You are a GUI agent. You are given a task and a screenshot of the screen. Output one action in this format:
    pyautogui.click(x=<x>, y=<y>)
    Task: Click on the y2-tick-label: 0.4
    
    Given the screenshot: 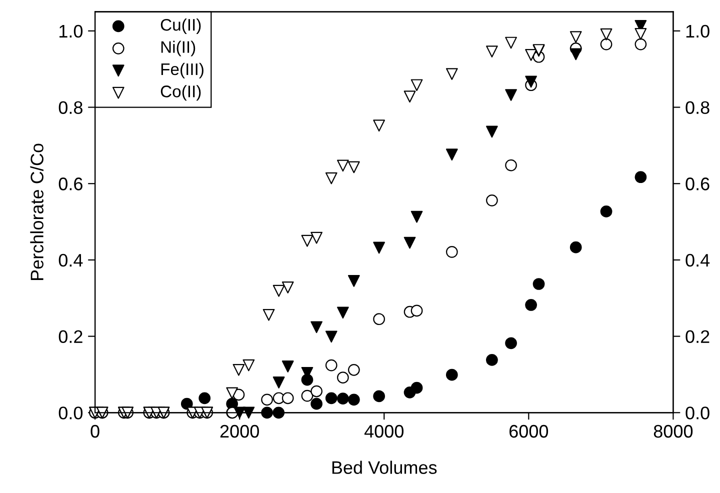 What is the action you would take?
    pyautogui.click(x=698, y=260)
    